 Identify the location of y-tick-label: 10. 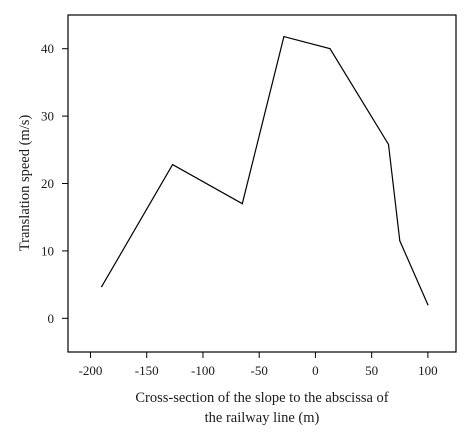
(47, 250).